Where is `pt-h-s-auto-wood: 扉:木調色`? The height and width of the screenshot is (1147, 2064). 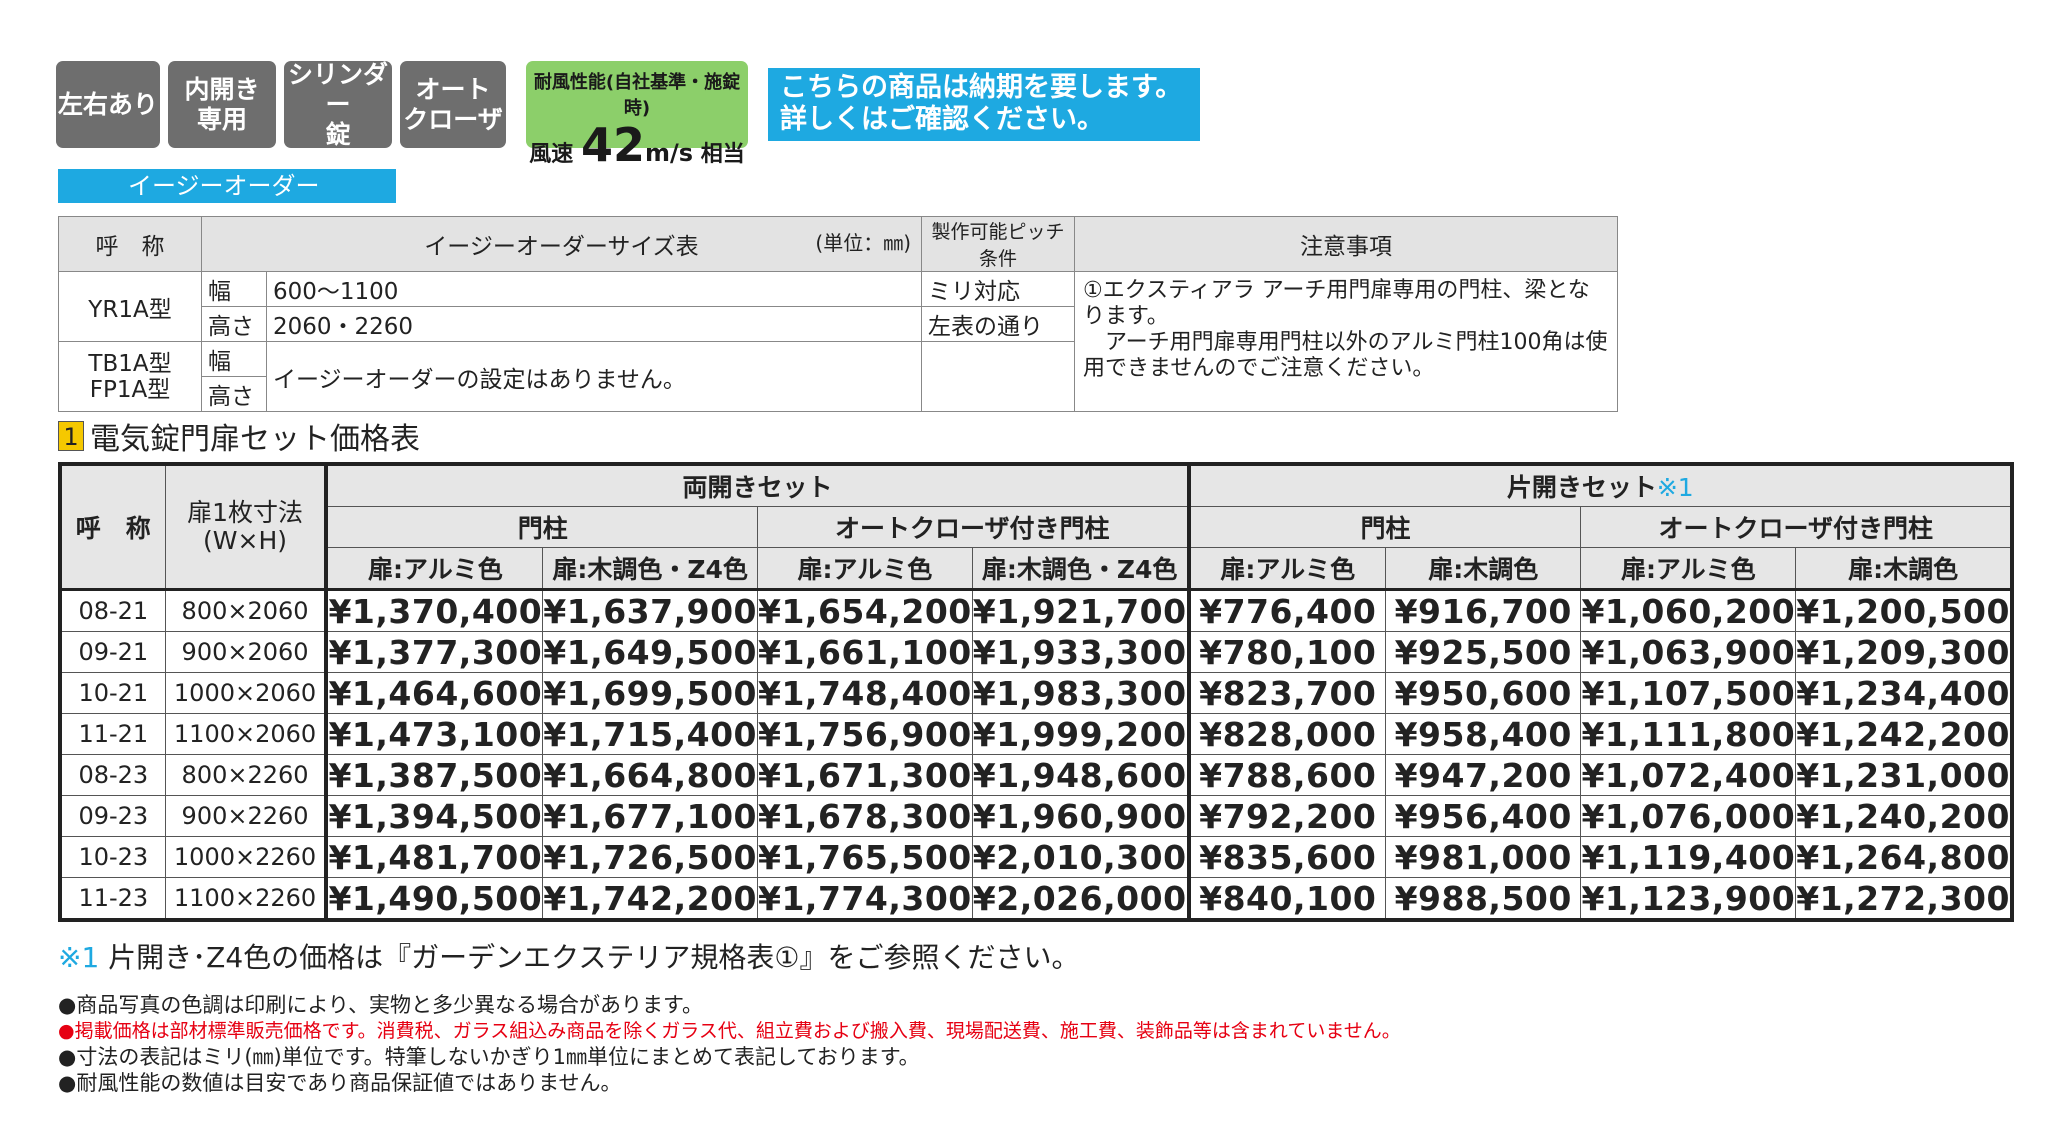 pt-h-s-auto-wood: 扉:木調色 is located at coordinates (1904, 568).